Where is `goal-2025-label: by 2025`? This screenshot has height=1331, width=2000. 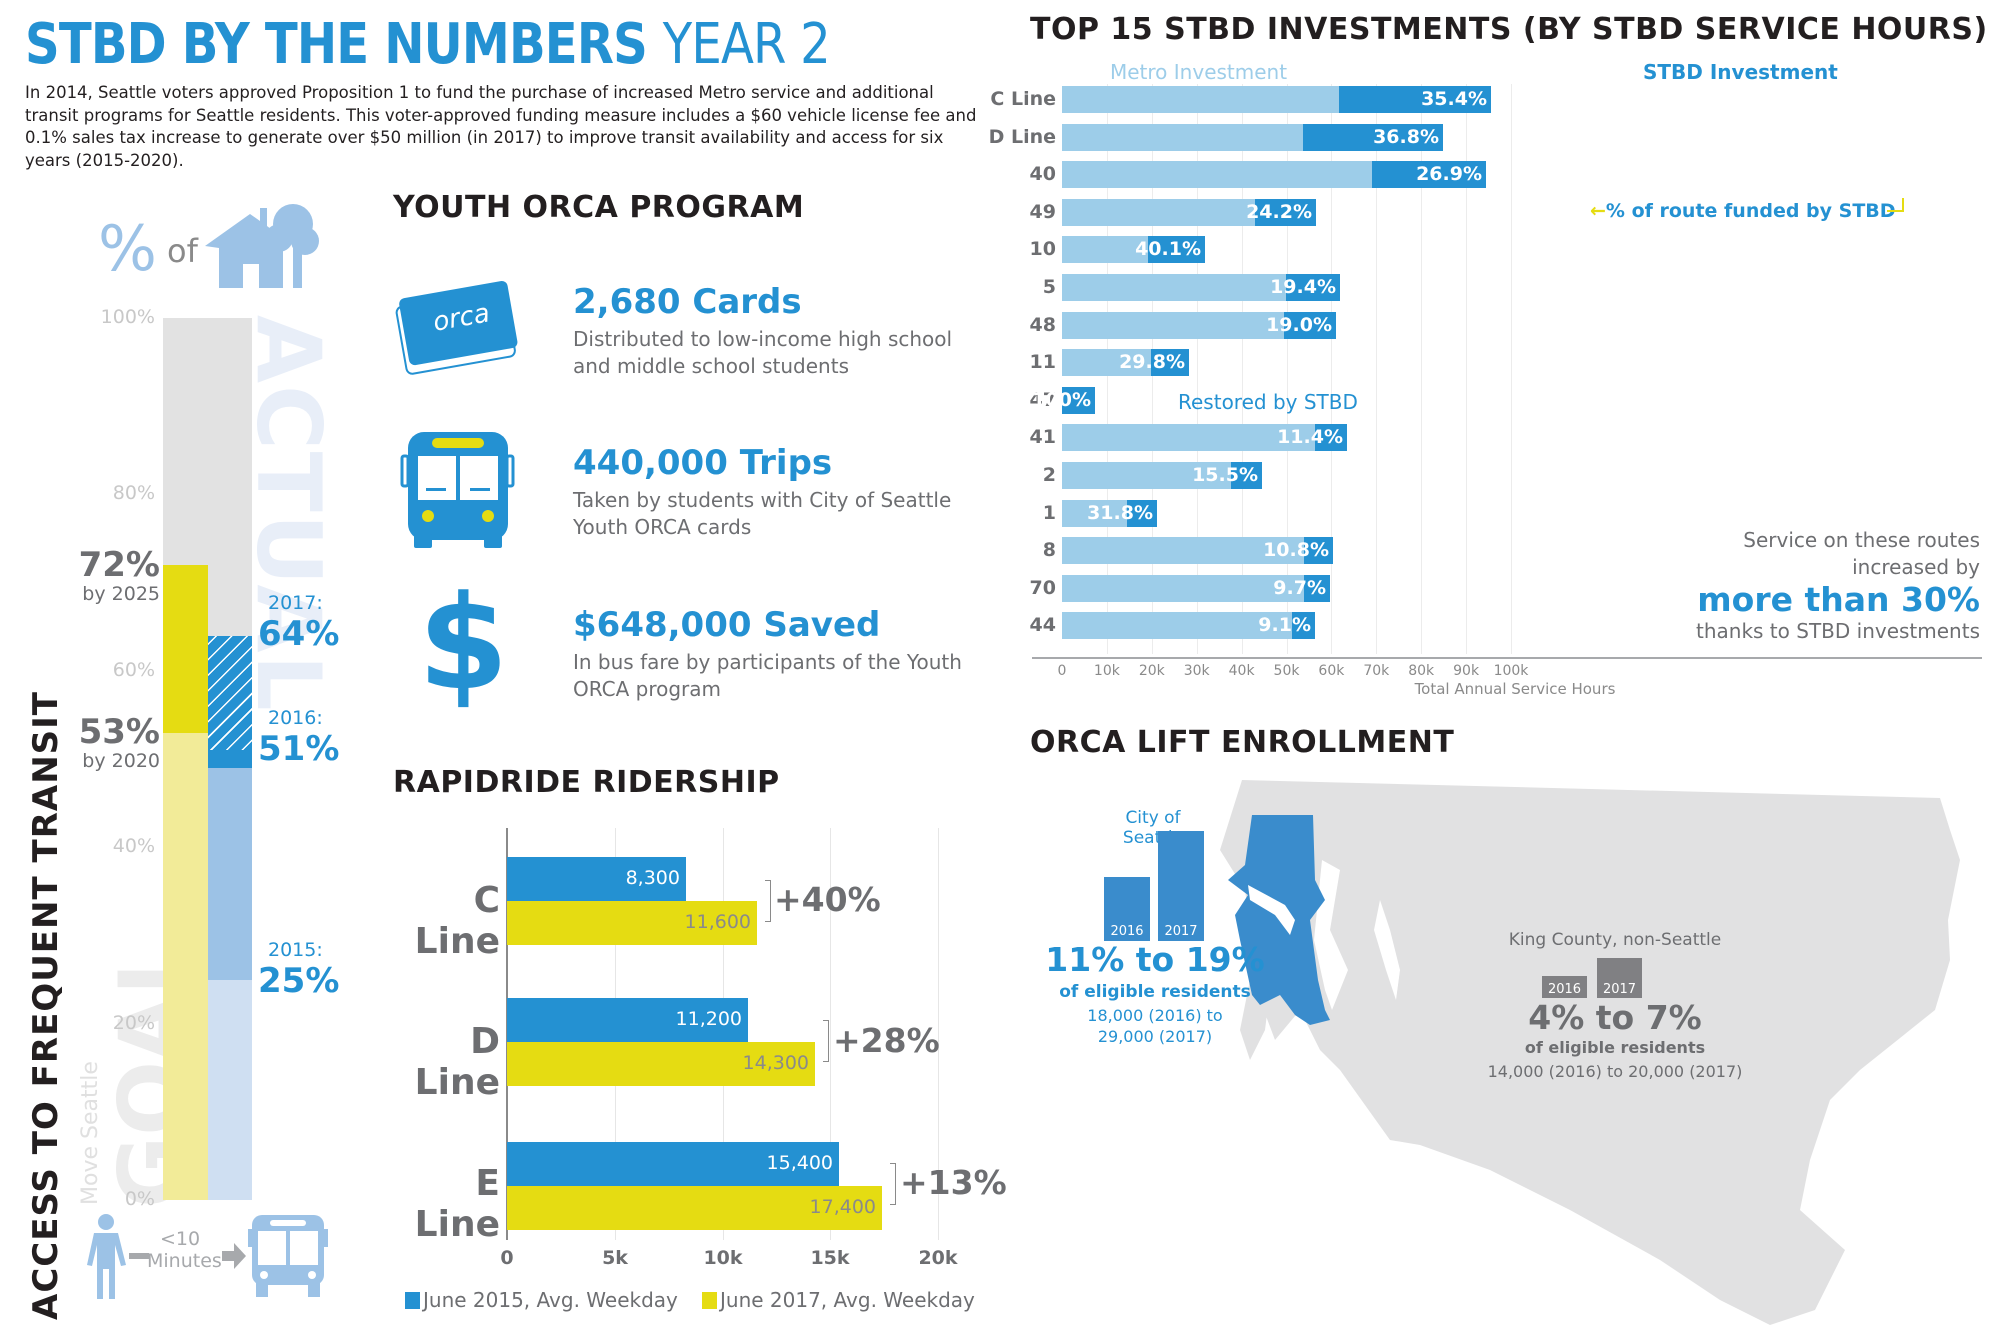
goal-2025-label: by 2025 is located at coordinates (121, 594).